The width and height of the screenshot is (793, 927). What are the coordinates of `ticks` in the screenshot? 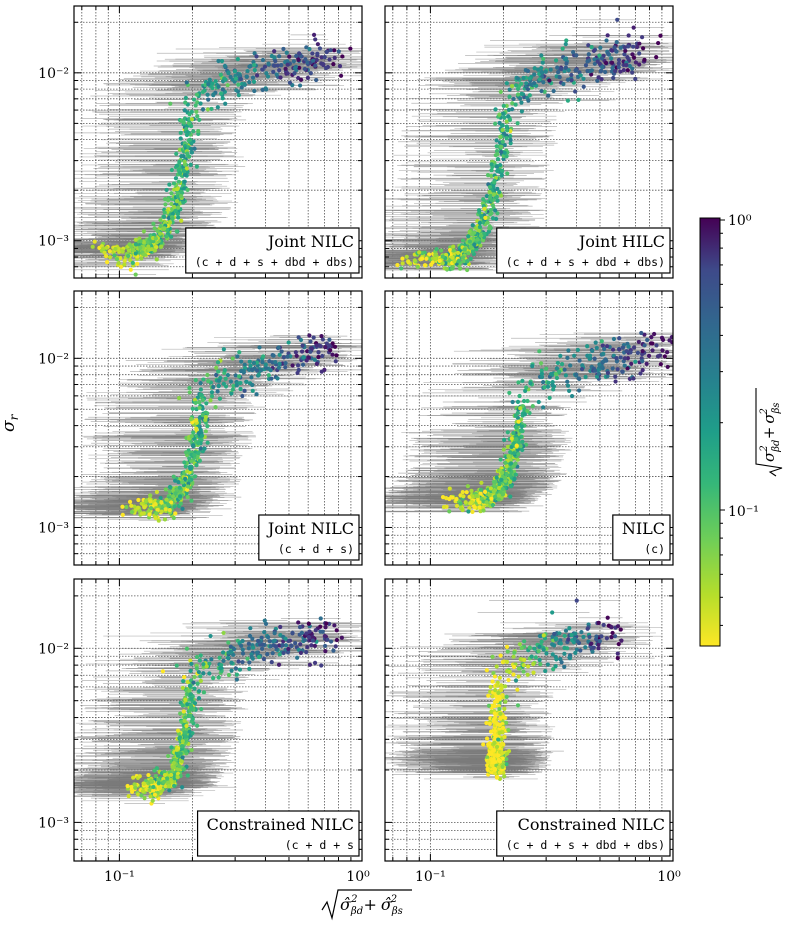 It's located at (218, 428).